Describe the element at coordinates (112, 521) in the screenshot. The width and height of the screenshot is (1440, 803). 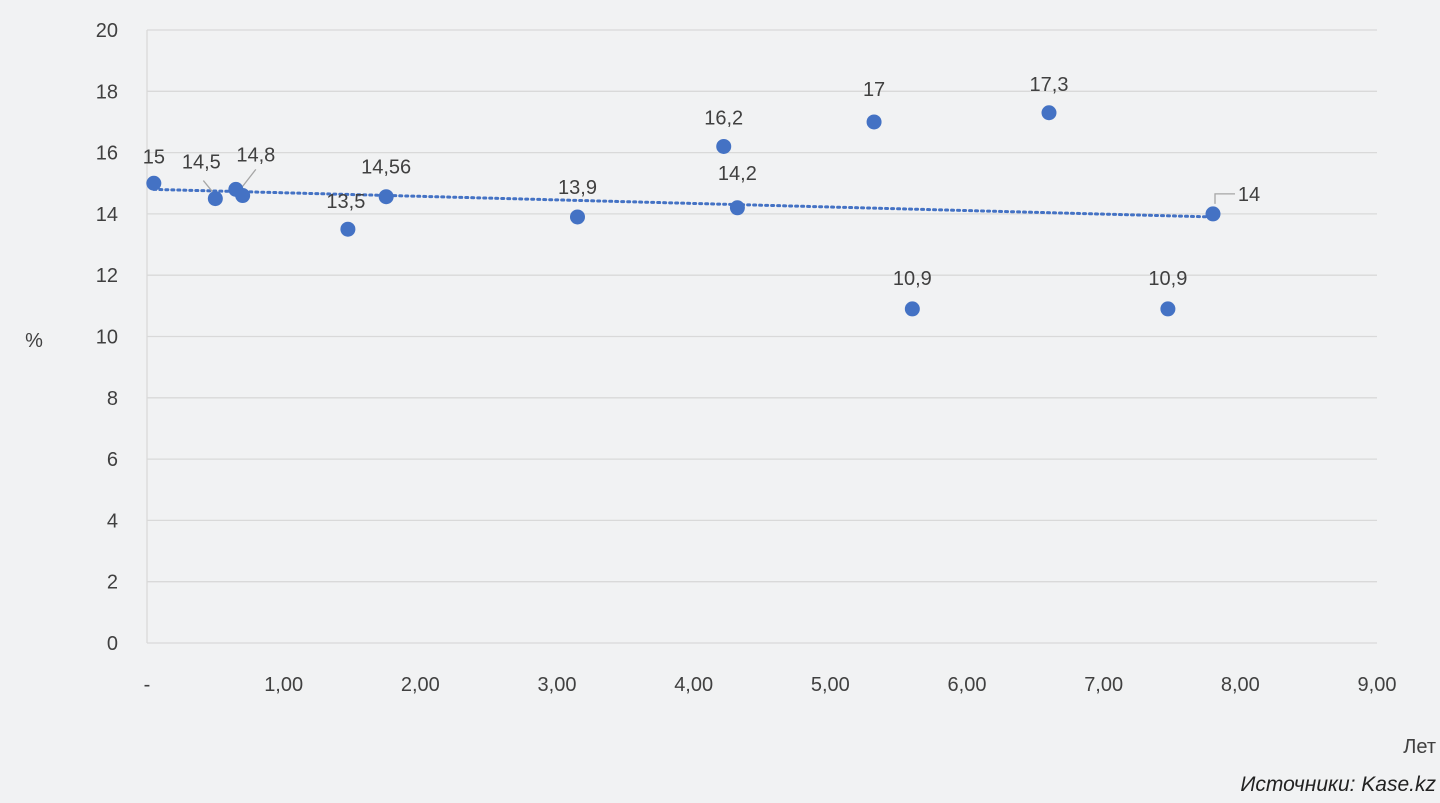
I see `y-tick-label: 4` at that location.